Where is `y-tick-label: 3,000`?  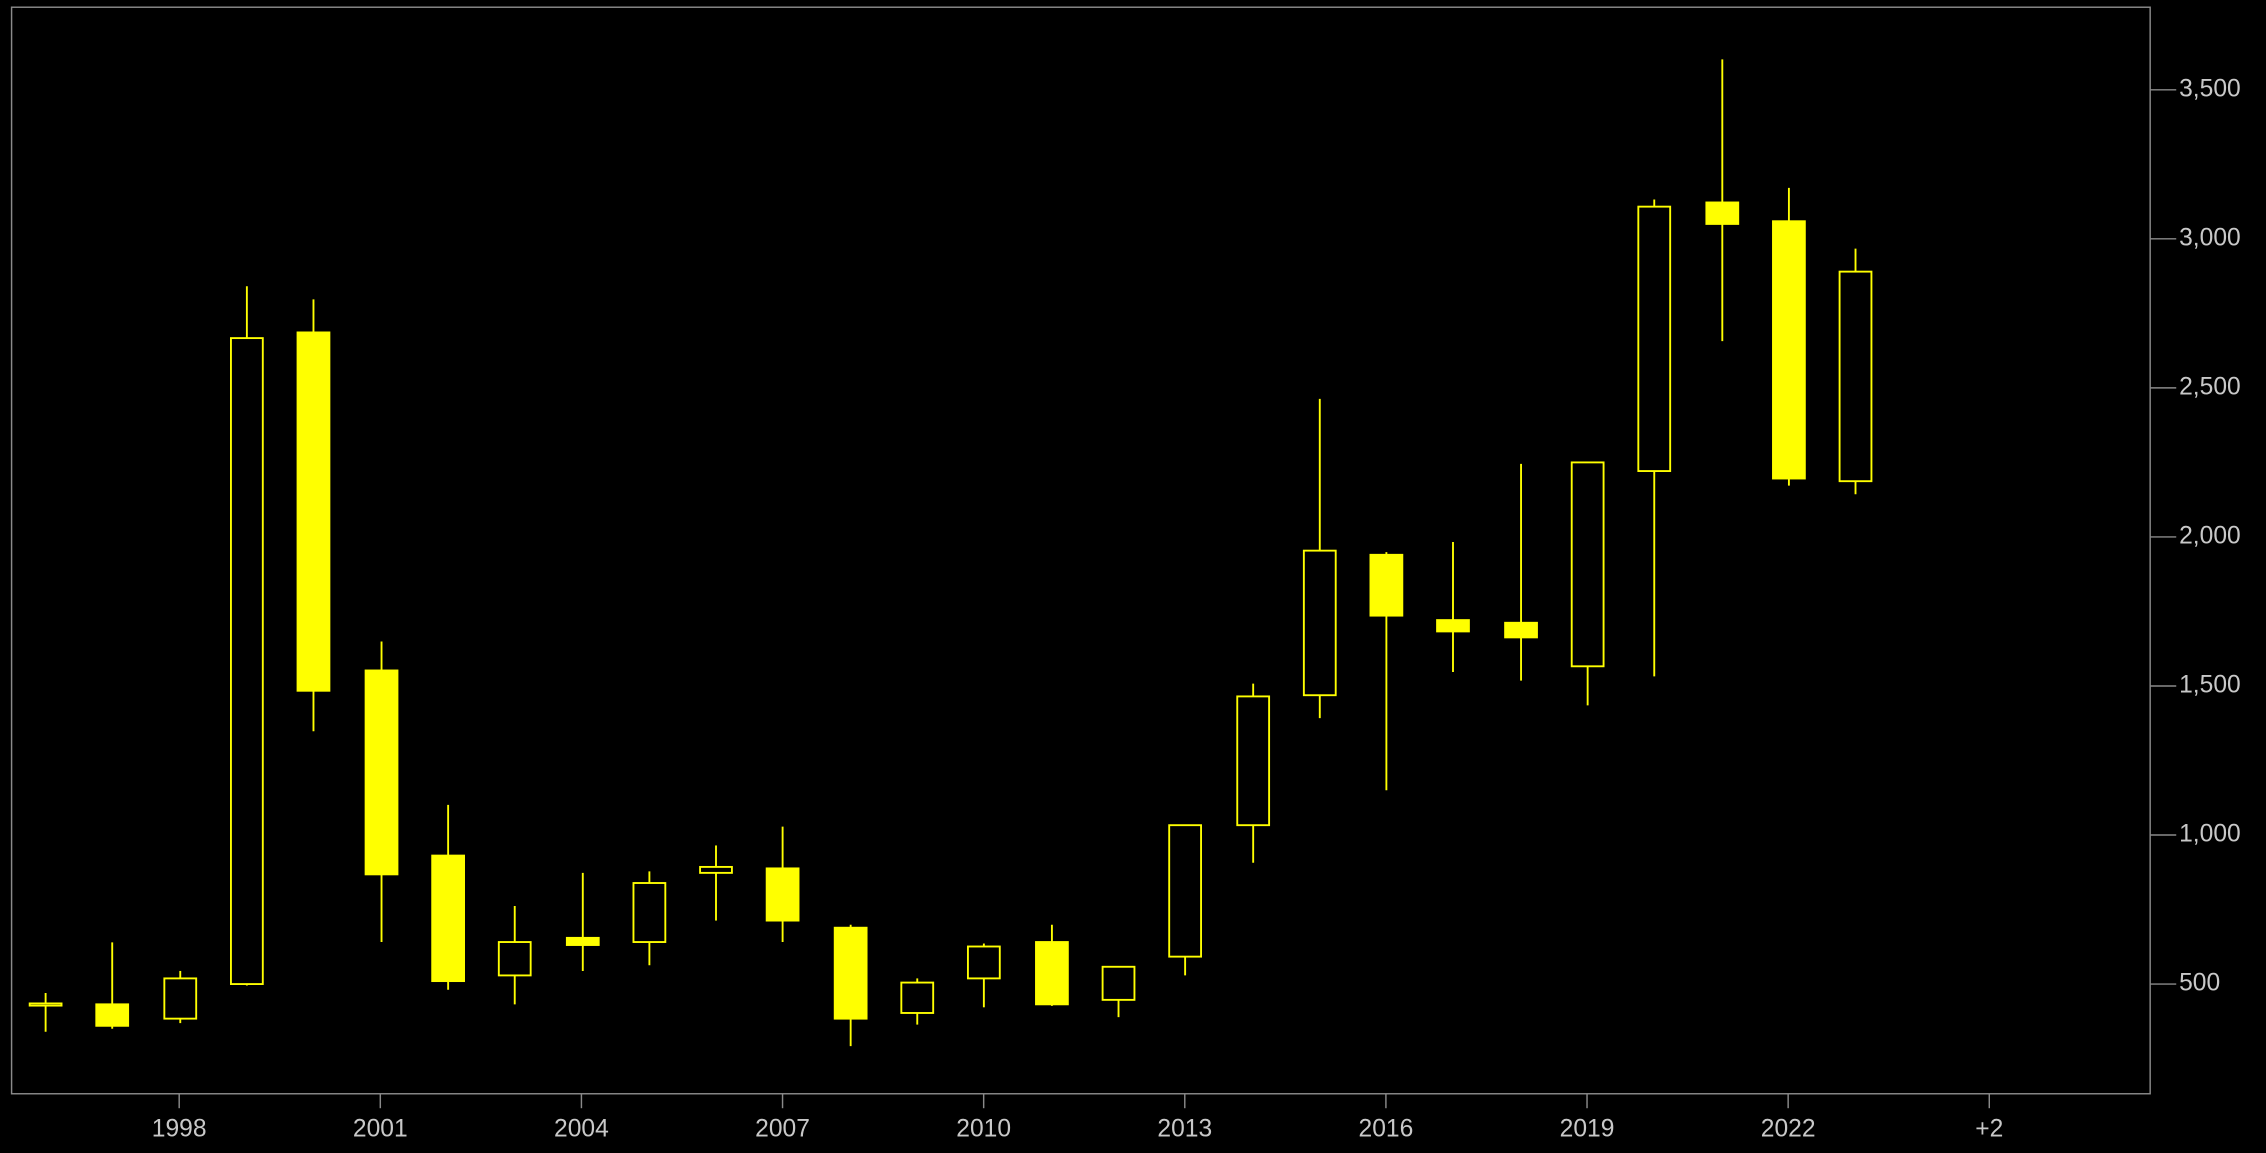
y-tick-label: 3,000 is located at coordinates (2210, 237).